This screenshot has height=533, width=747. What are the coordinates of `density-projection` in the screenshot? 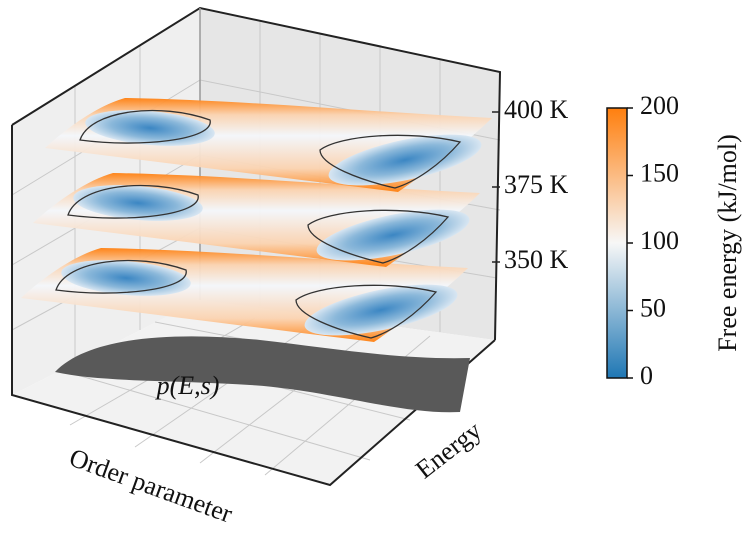 It's located at (262, 374).